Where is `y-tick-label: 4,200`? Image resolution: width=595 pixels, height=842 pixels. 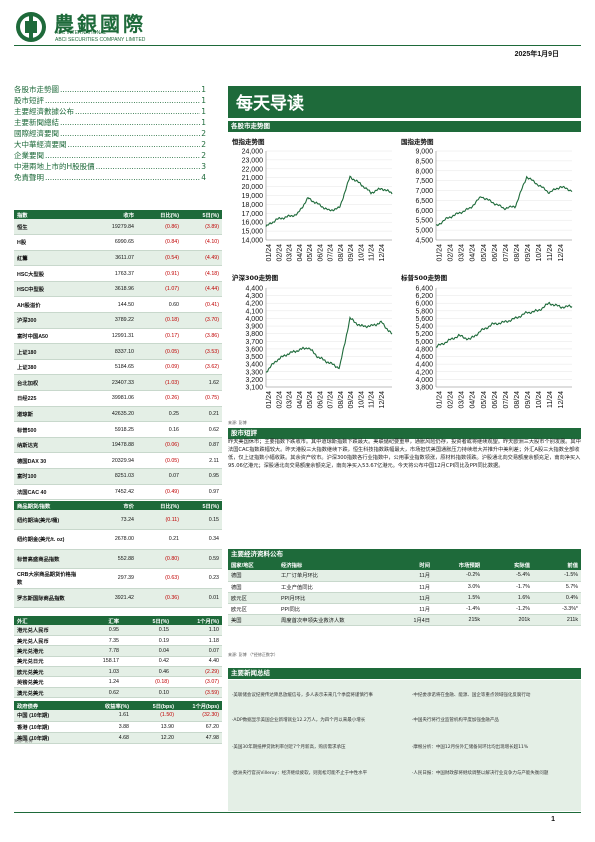 y-tick-label: 4,200 is located at coordinates (424, 372).